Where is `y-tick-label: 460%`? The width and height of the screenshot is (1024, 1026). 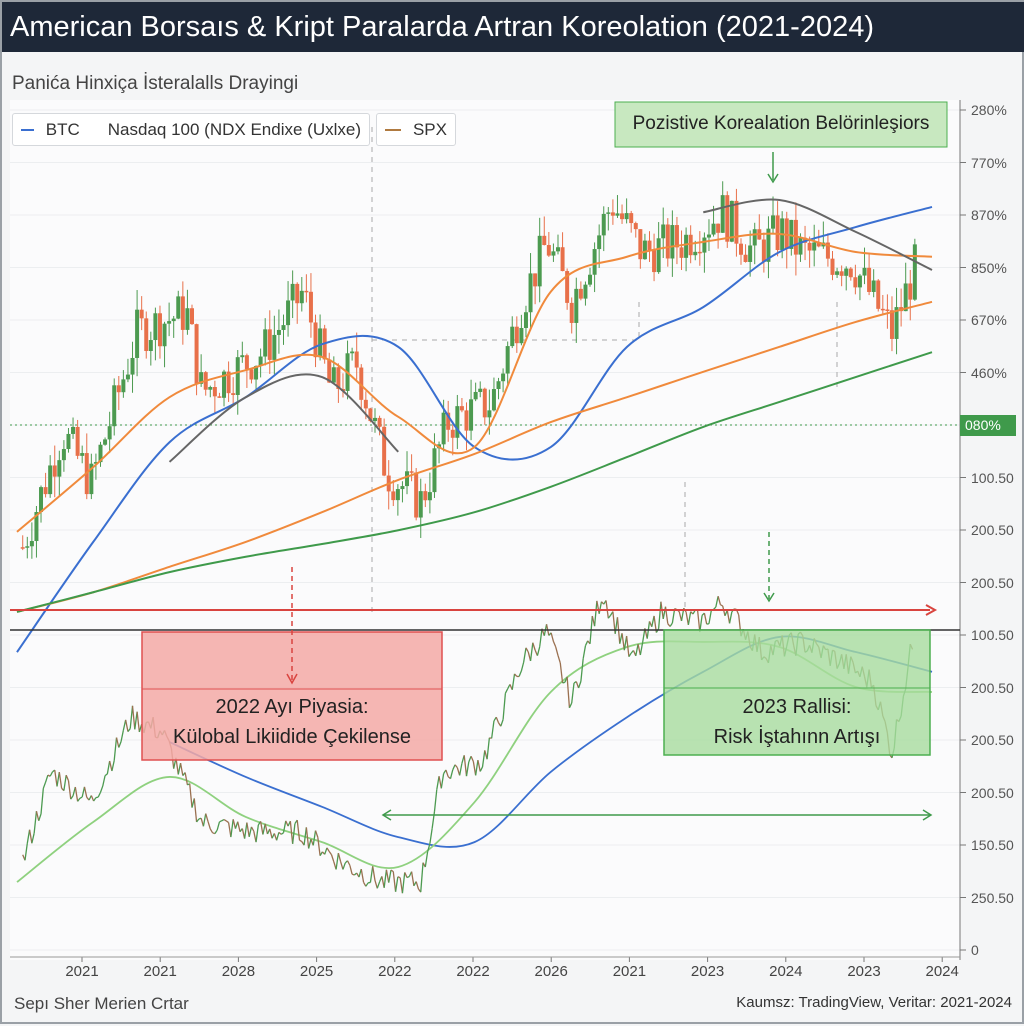 y-tick-label: 460% is located at coordinates (989, 373).